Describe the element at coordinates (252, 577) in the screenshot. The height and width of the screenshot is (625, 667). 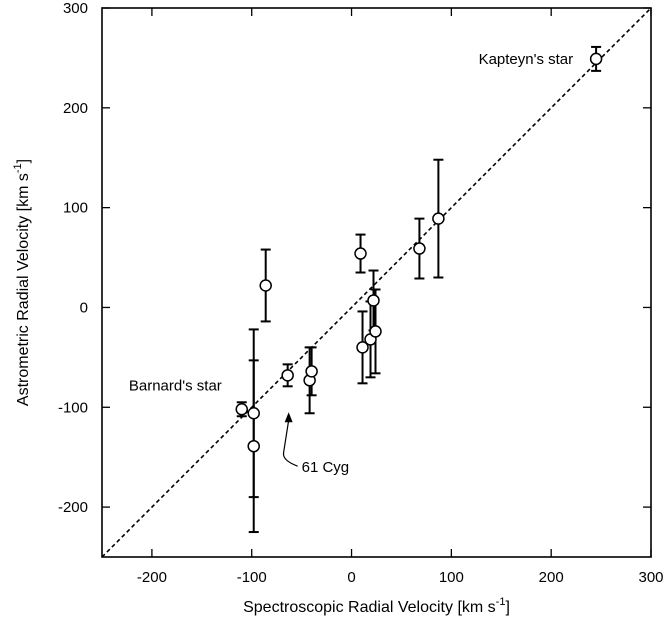
I see `x-tick-label: -100` at that location.